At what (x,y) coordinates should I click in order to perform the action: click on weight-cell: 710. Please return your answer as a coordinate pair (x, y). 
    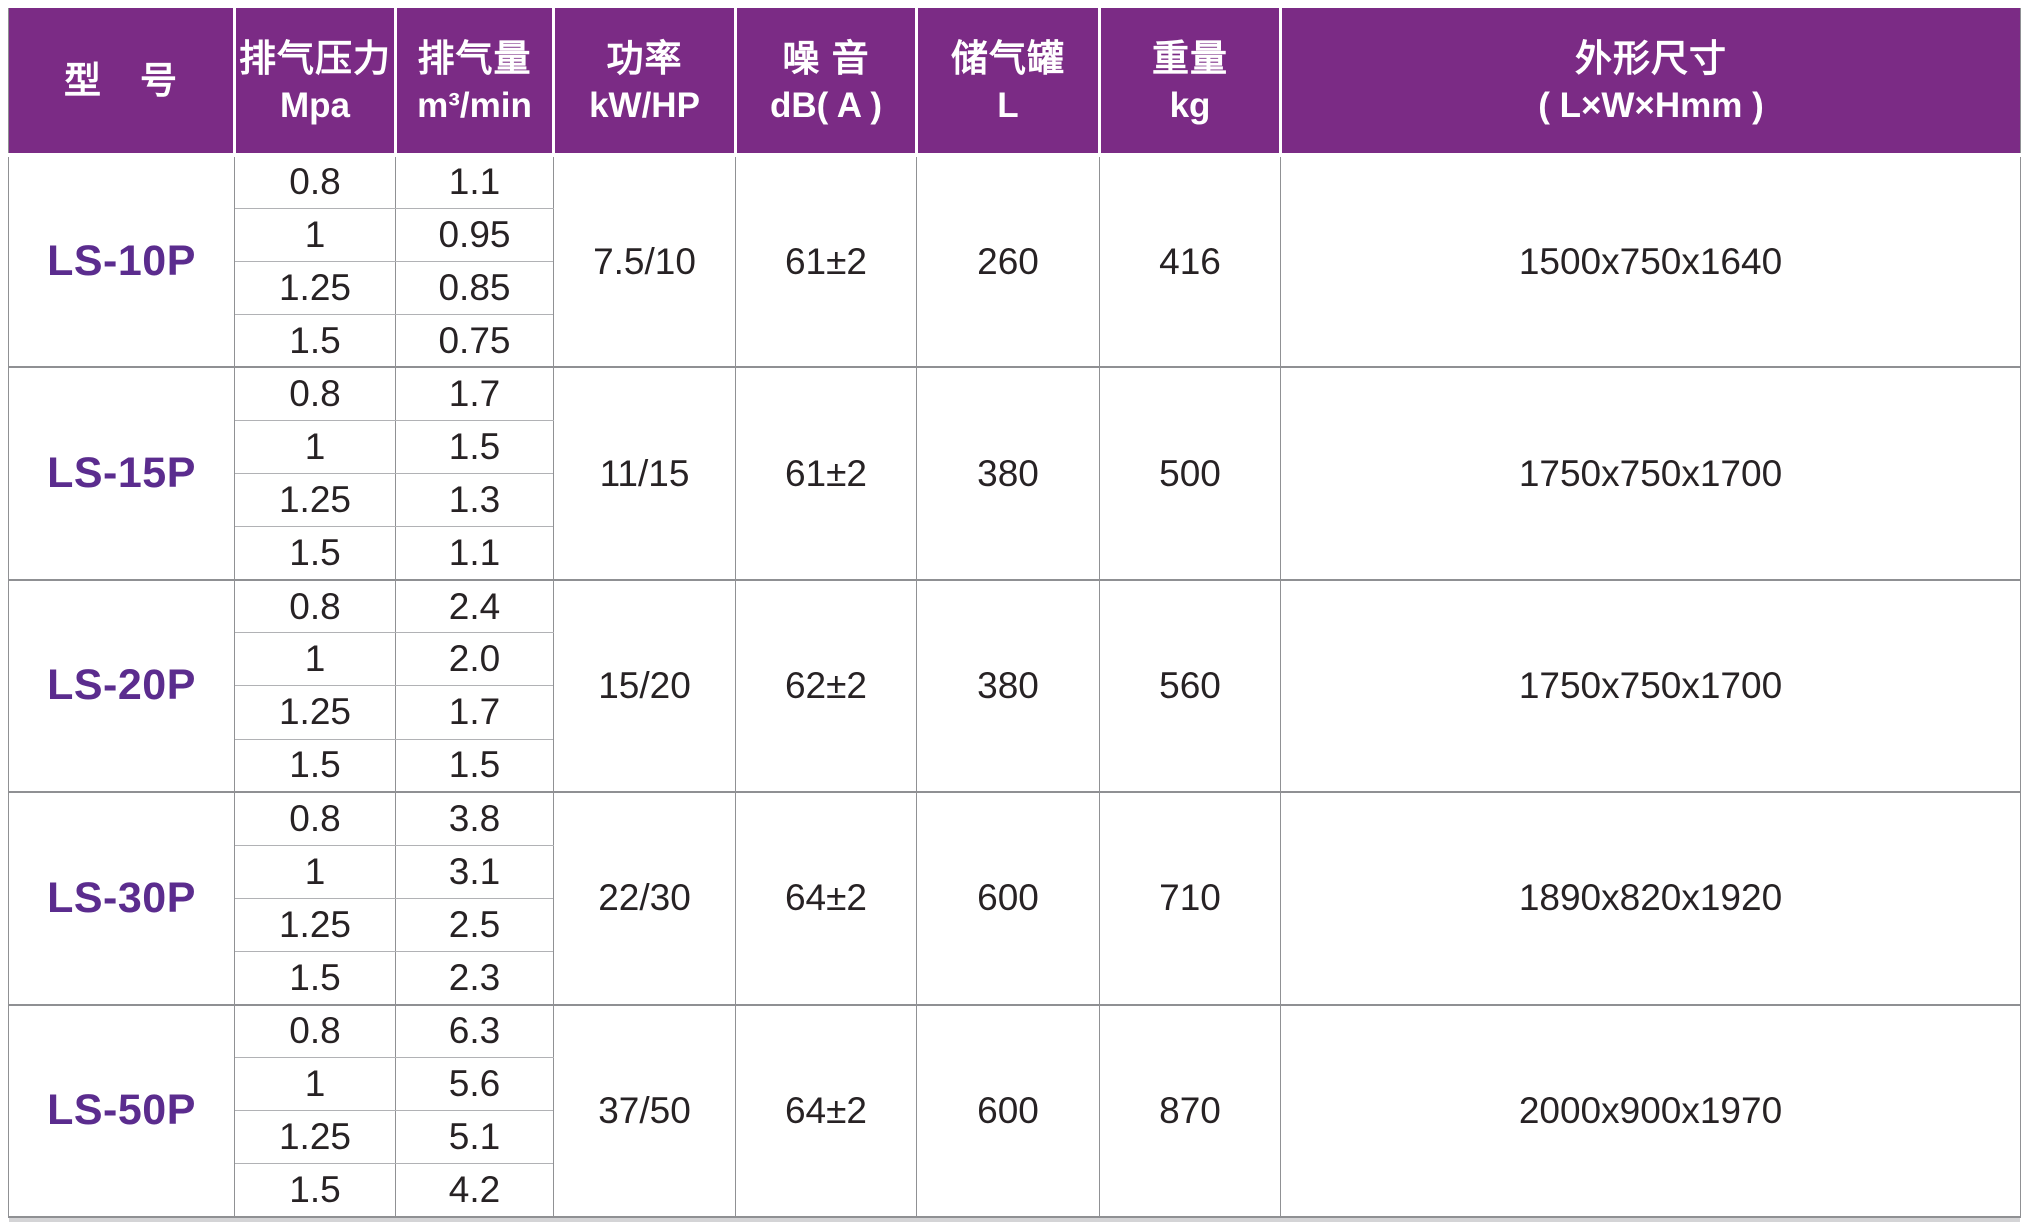
    Looking at the image, I should click on (1190, 899).